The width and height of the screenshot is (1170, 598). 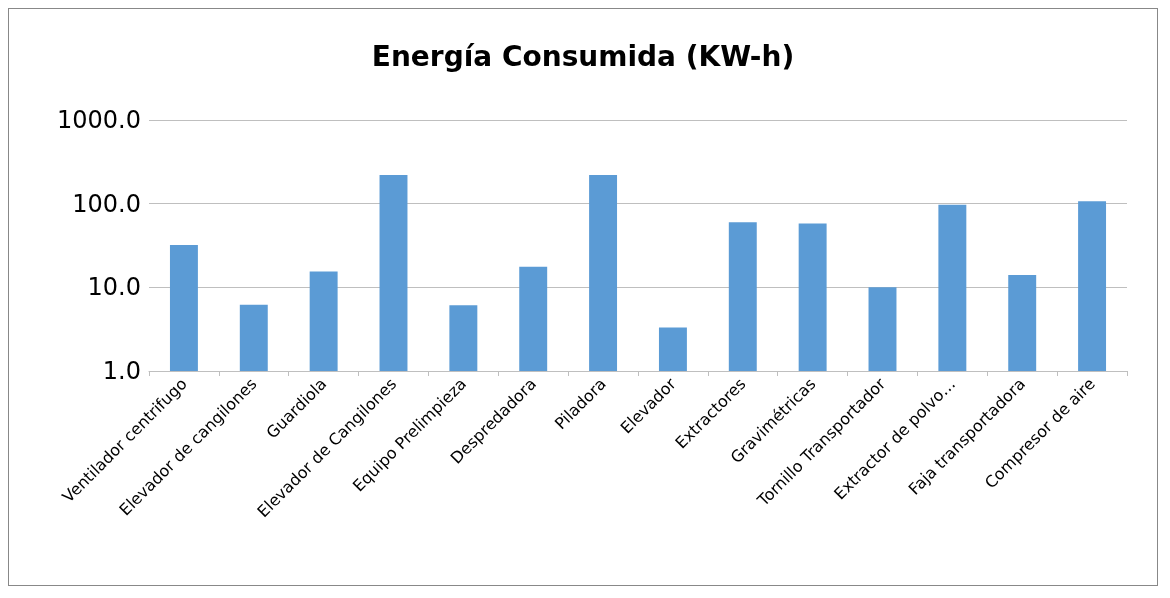 What do you see at coordinates (121, 371) in the screenshot?
I see `y-tick-label: 1.0` at bounding box center [121, 371].